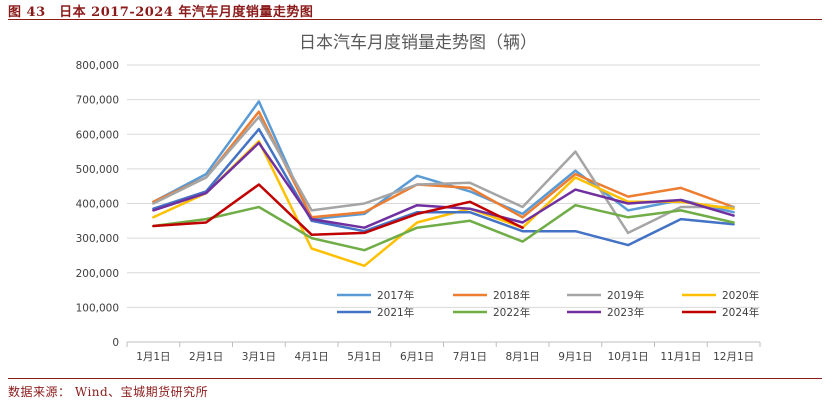 This screenshot has height=404, width=836. Describe the element at coordinates (470, 357) in the screenshot. I see `x-tick-label: 7月1日` at that location.